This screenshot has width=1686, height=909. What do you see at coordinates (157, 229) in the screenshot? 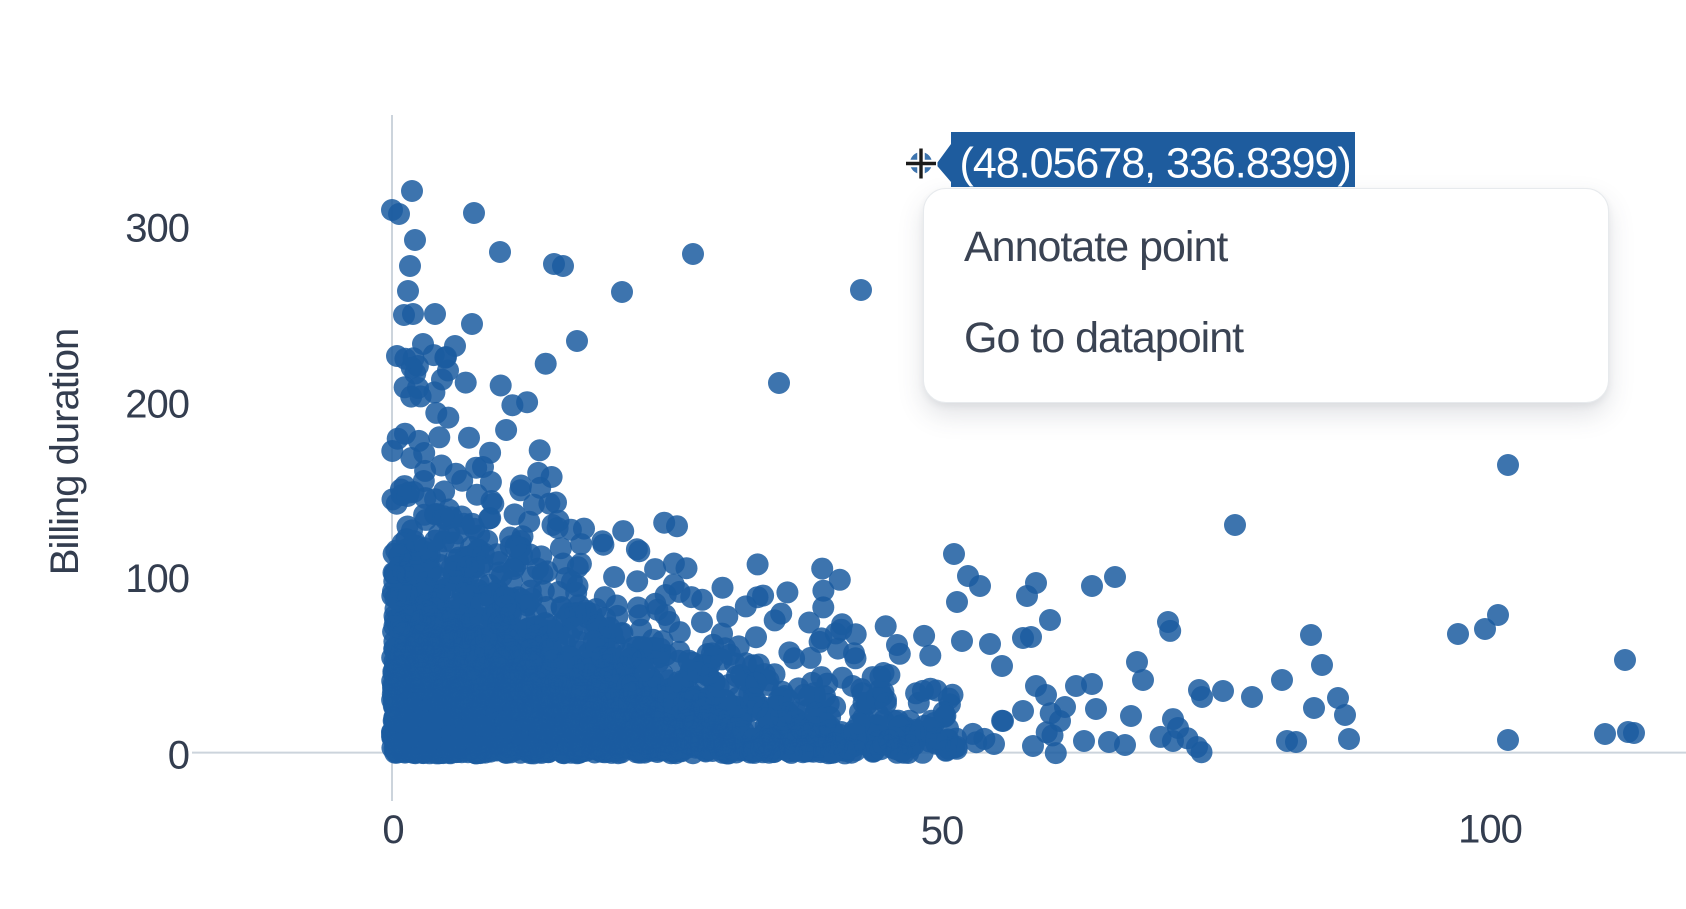
I see `svg-text: 300` at bounding box center [157, 229].